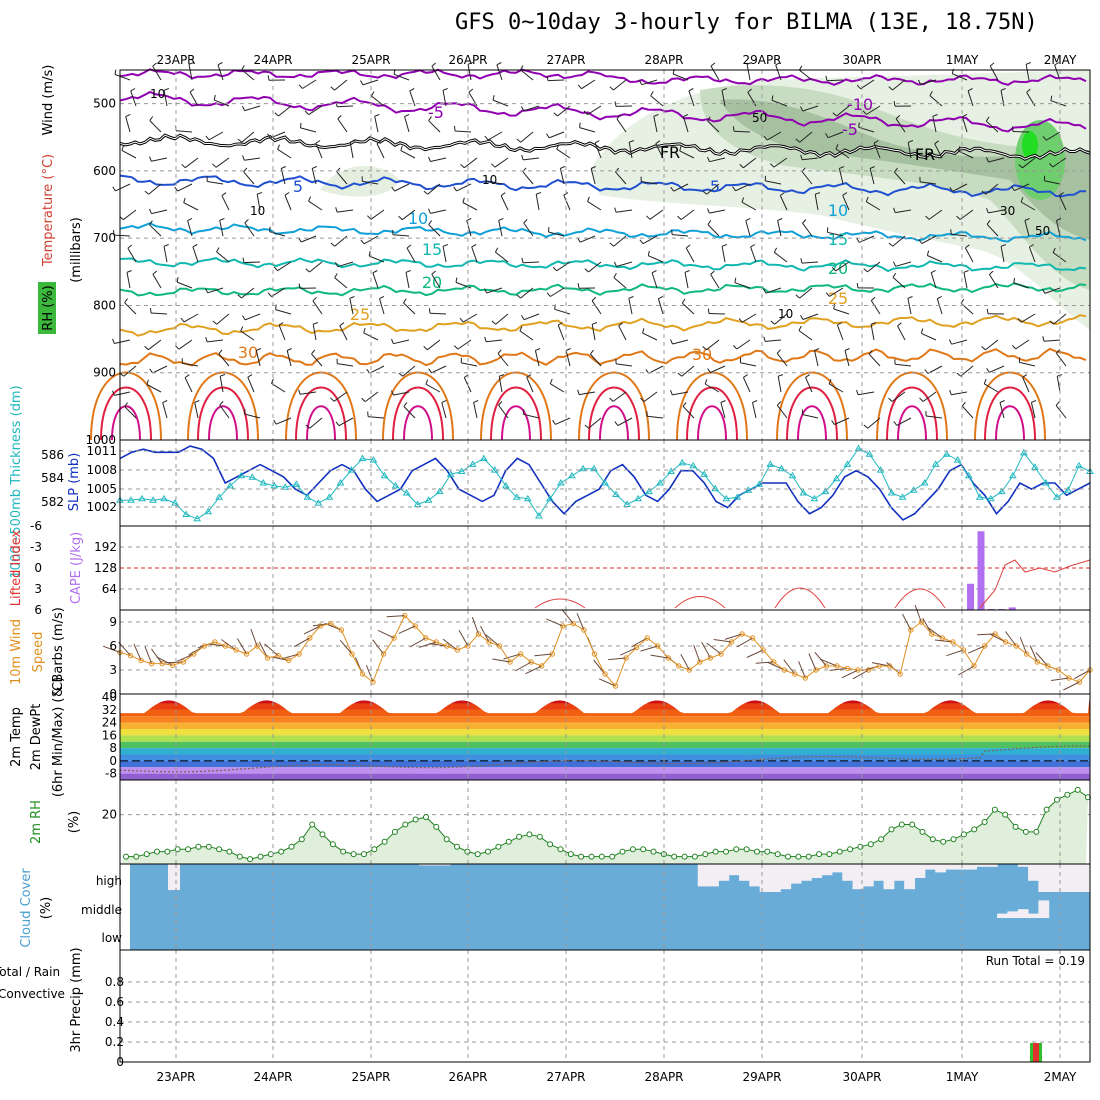 This screenshot has height=1100, width=1100. Describe the element at coordinates (370, 1077) in the screenshot. I see `date-label-bottom: 25APR` at that location.